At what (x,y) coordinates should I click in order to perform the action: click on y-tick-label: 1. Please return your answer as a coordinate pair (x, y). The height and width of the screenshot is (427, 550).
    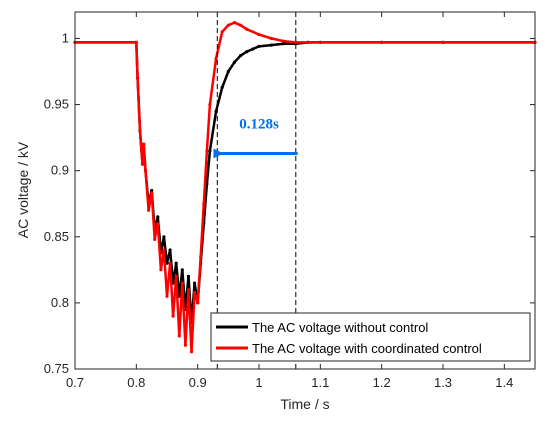
    Looking at the image, I should click on (65, 37).